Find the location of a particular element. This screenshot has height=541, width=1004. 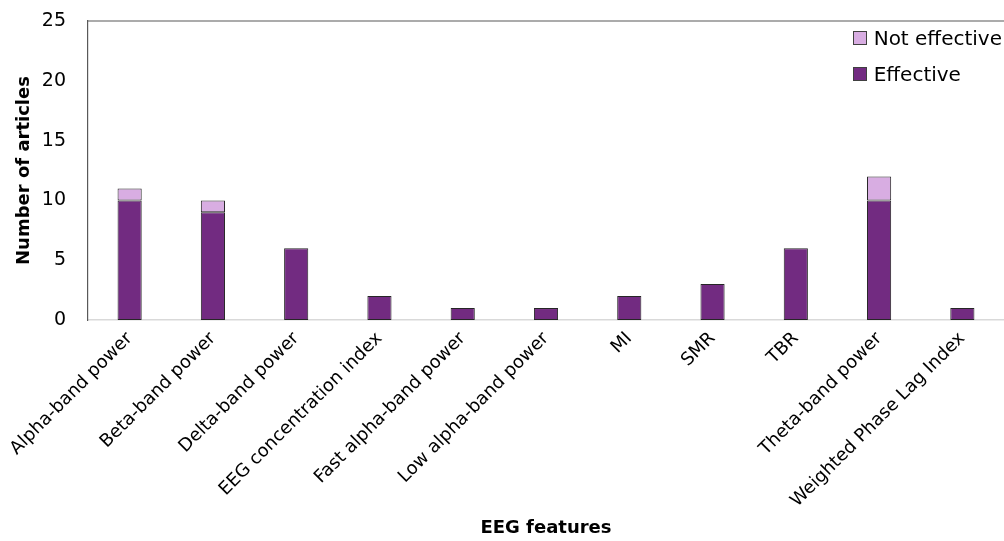

x-axis-title: EEG features is located at coordinates (546, 526).